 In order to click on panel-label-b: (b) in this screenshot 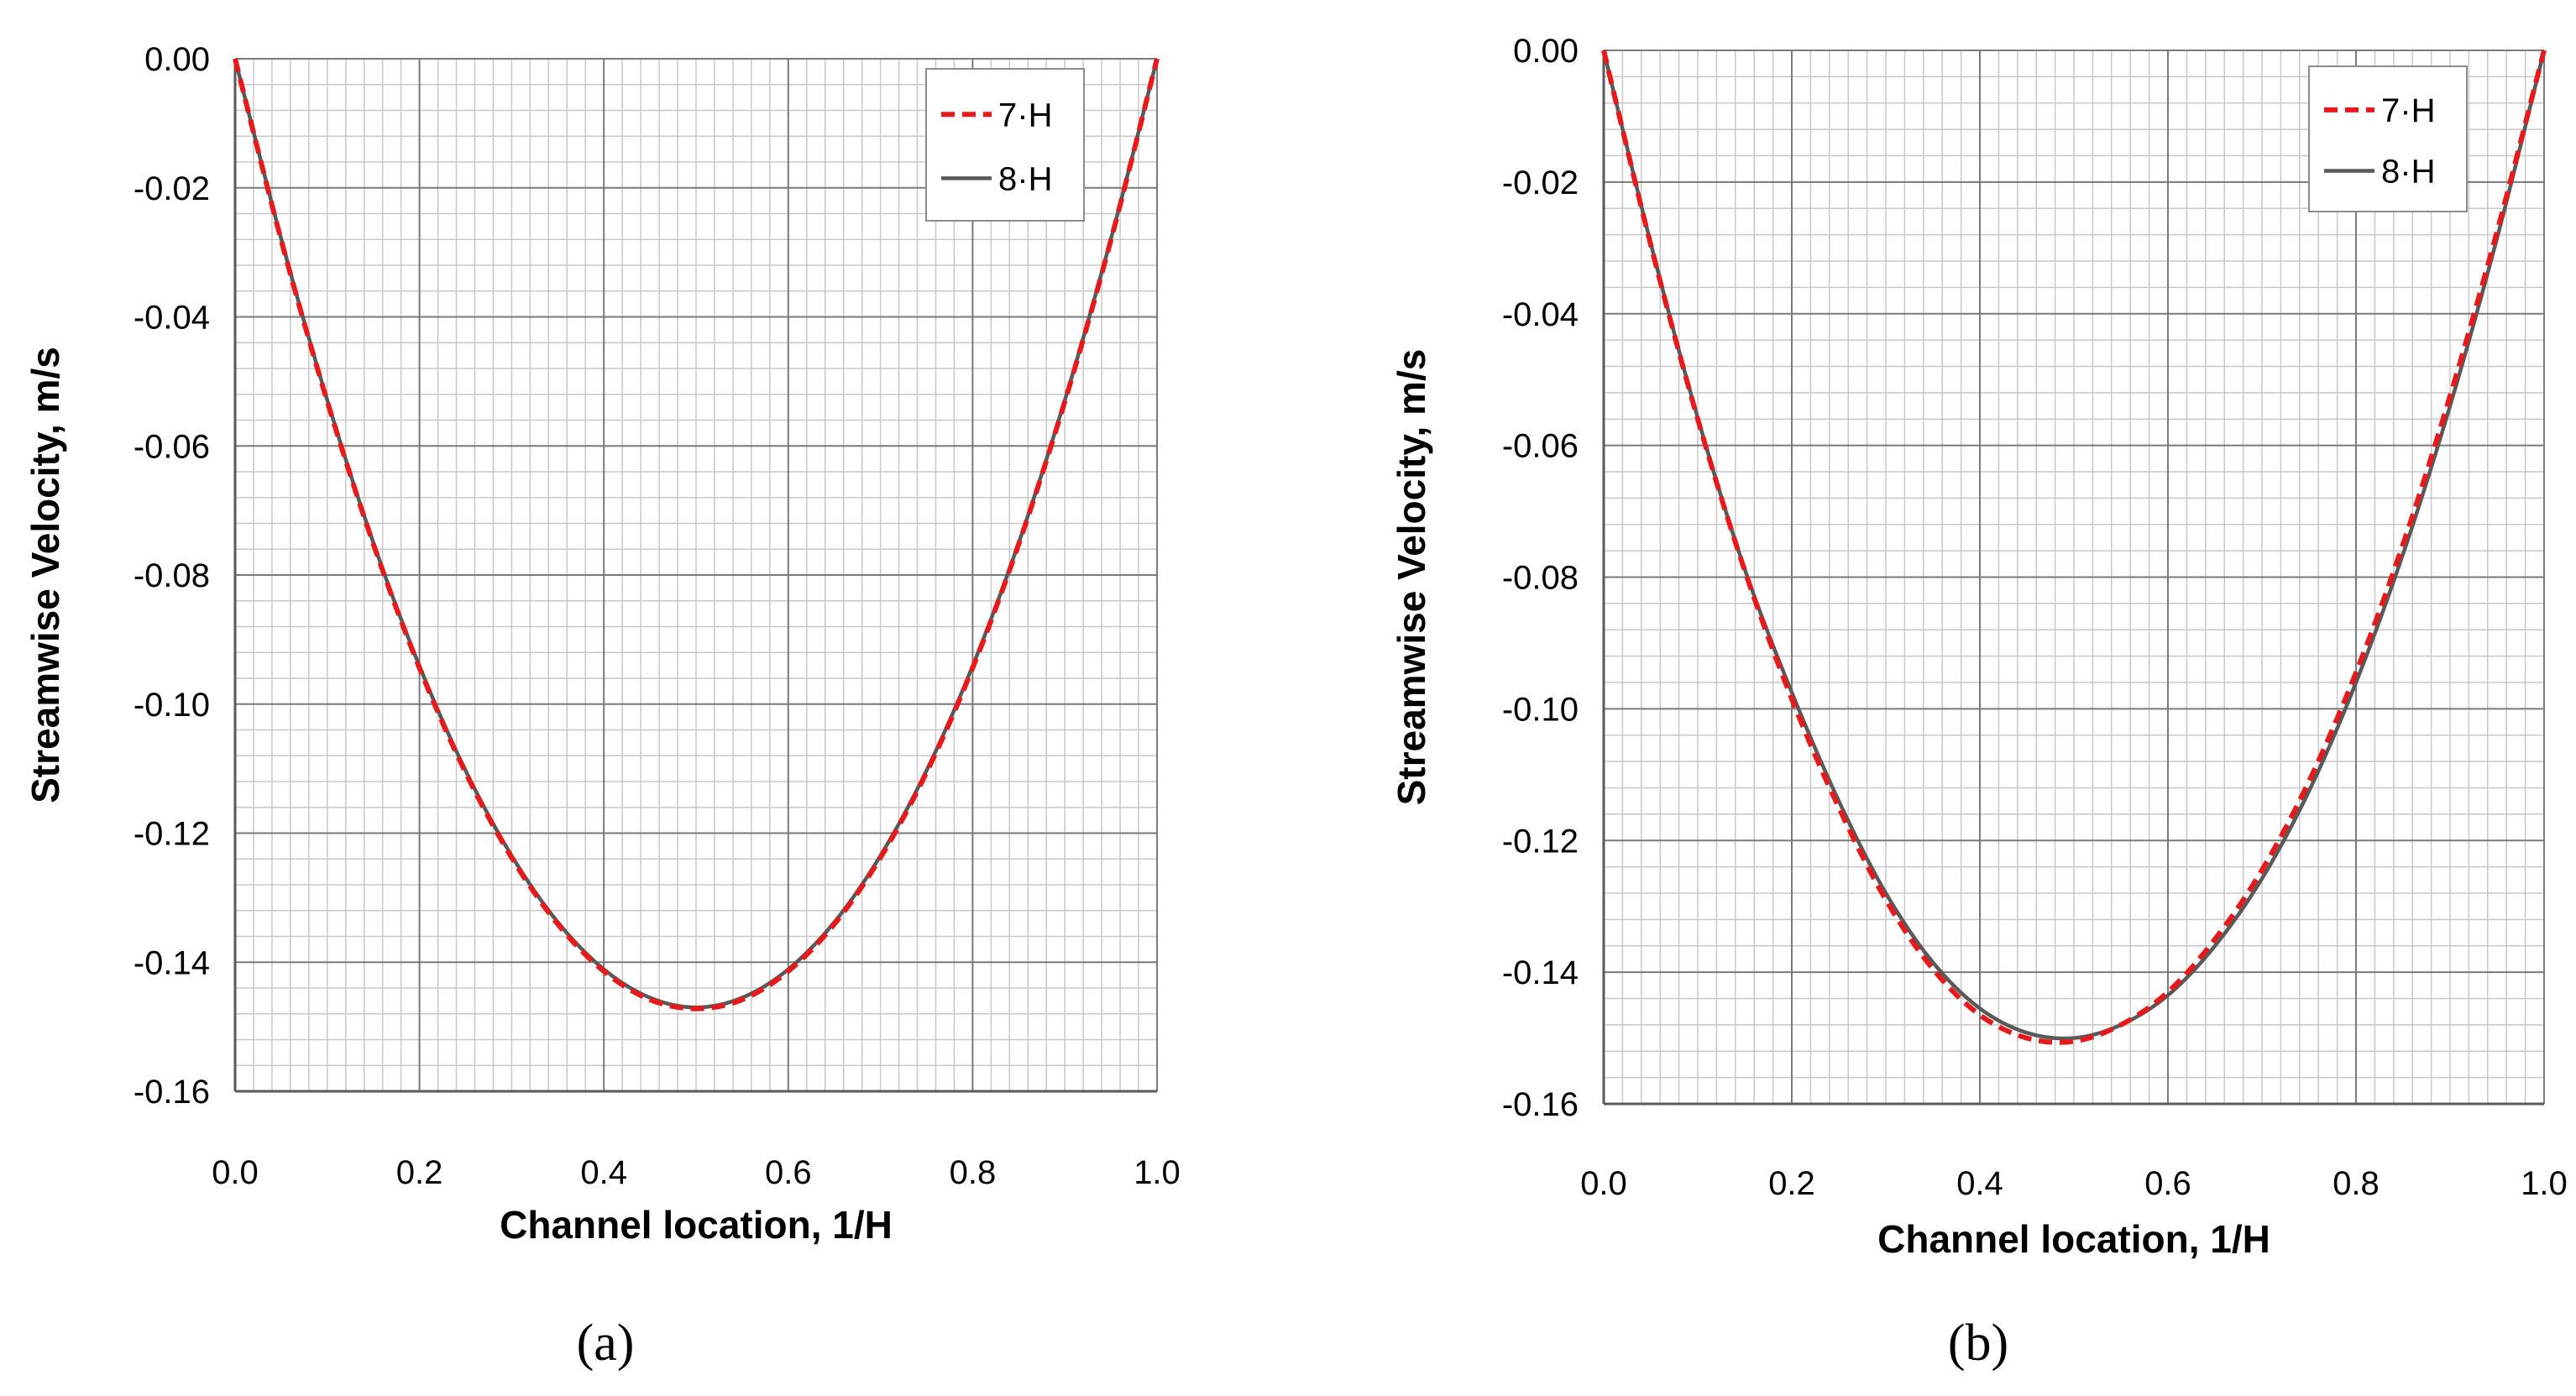, I will do `click(1978, 1343)`.